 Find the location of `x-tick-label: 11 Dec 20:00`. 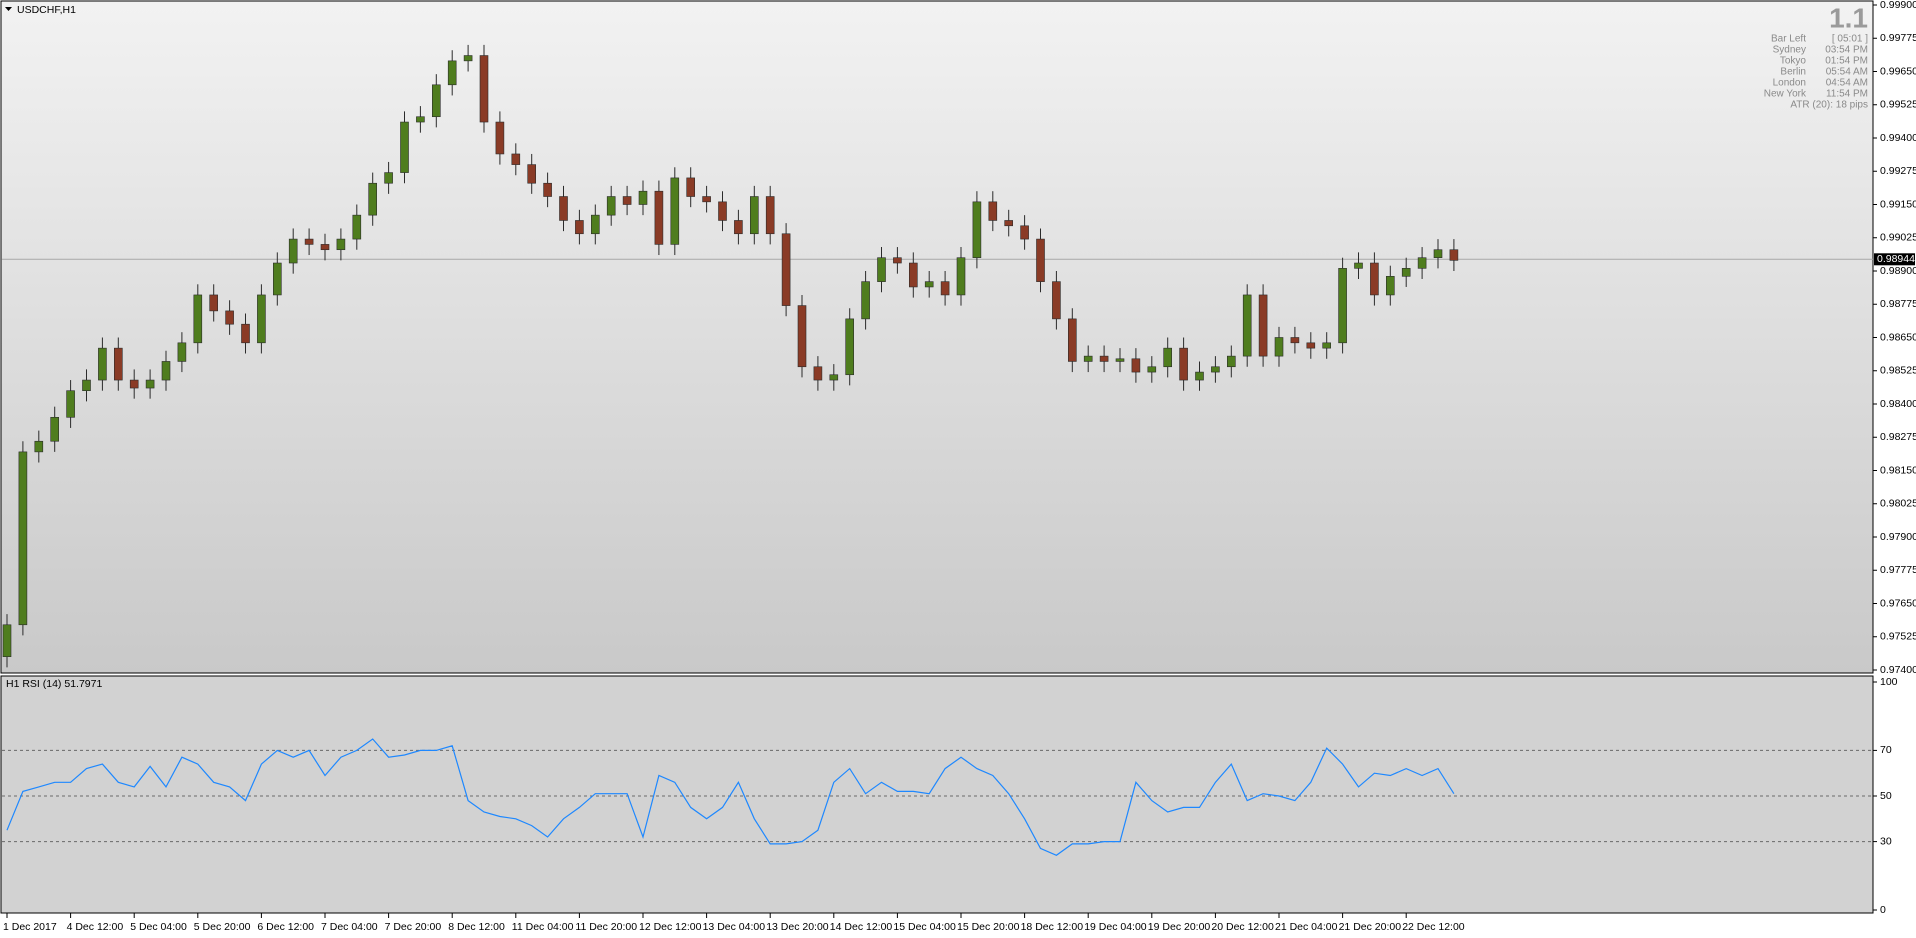

x-tick-label: 11 Dec 20:00 is located at coordinates (606, 927).